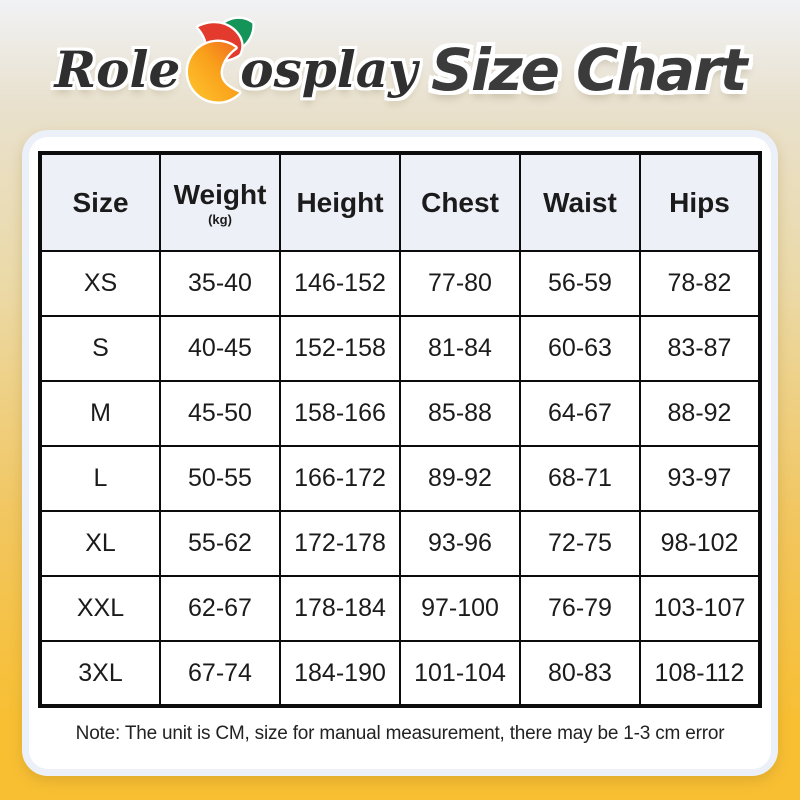 The width and height of the screenshot is (800, 800). I want to click on cell-chest: 89-92, so click(460, 478).